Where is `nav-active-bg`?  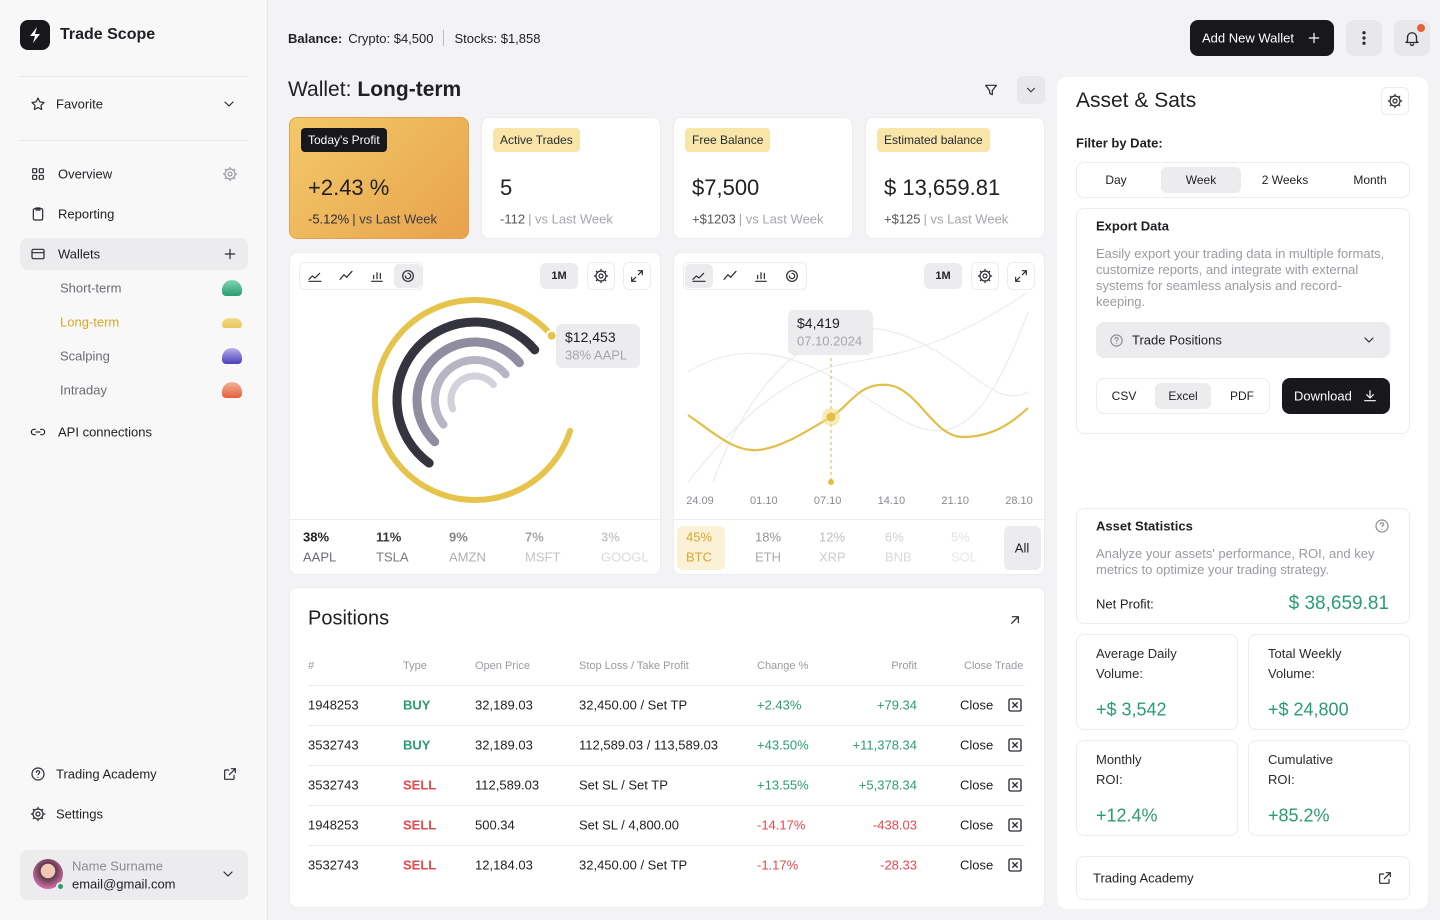
nav-active-bg is located at coordinates (134, 254).